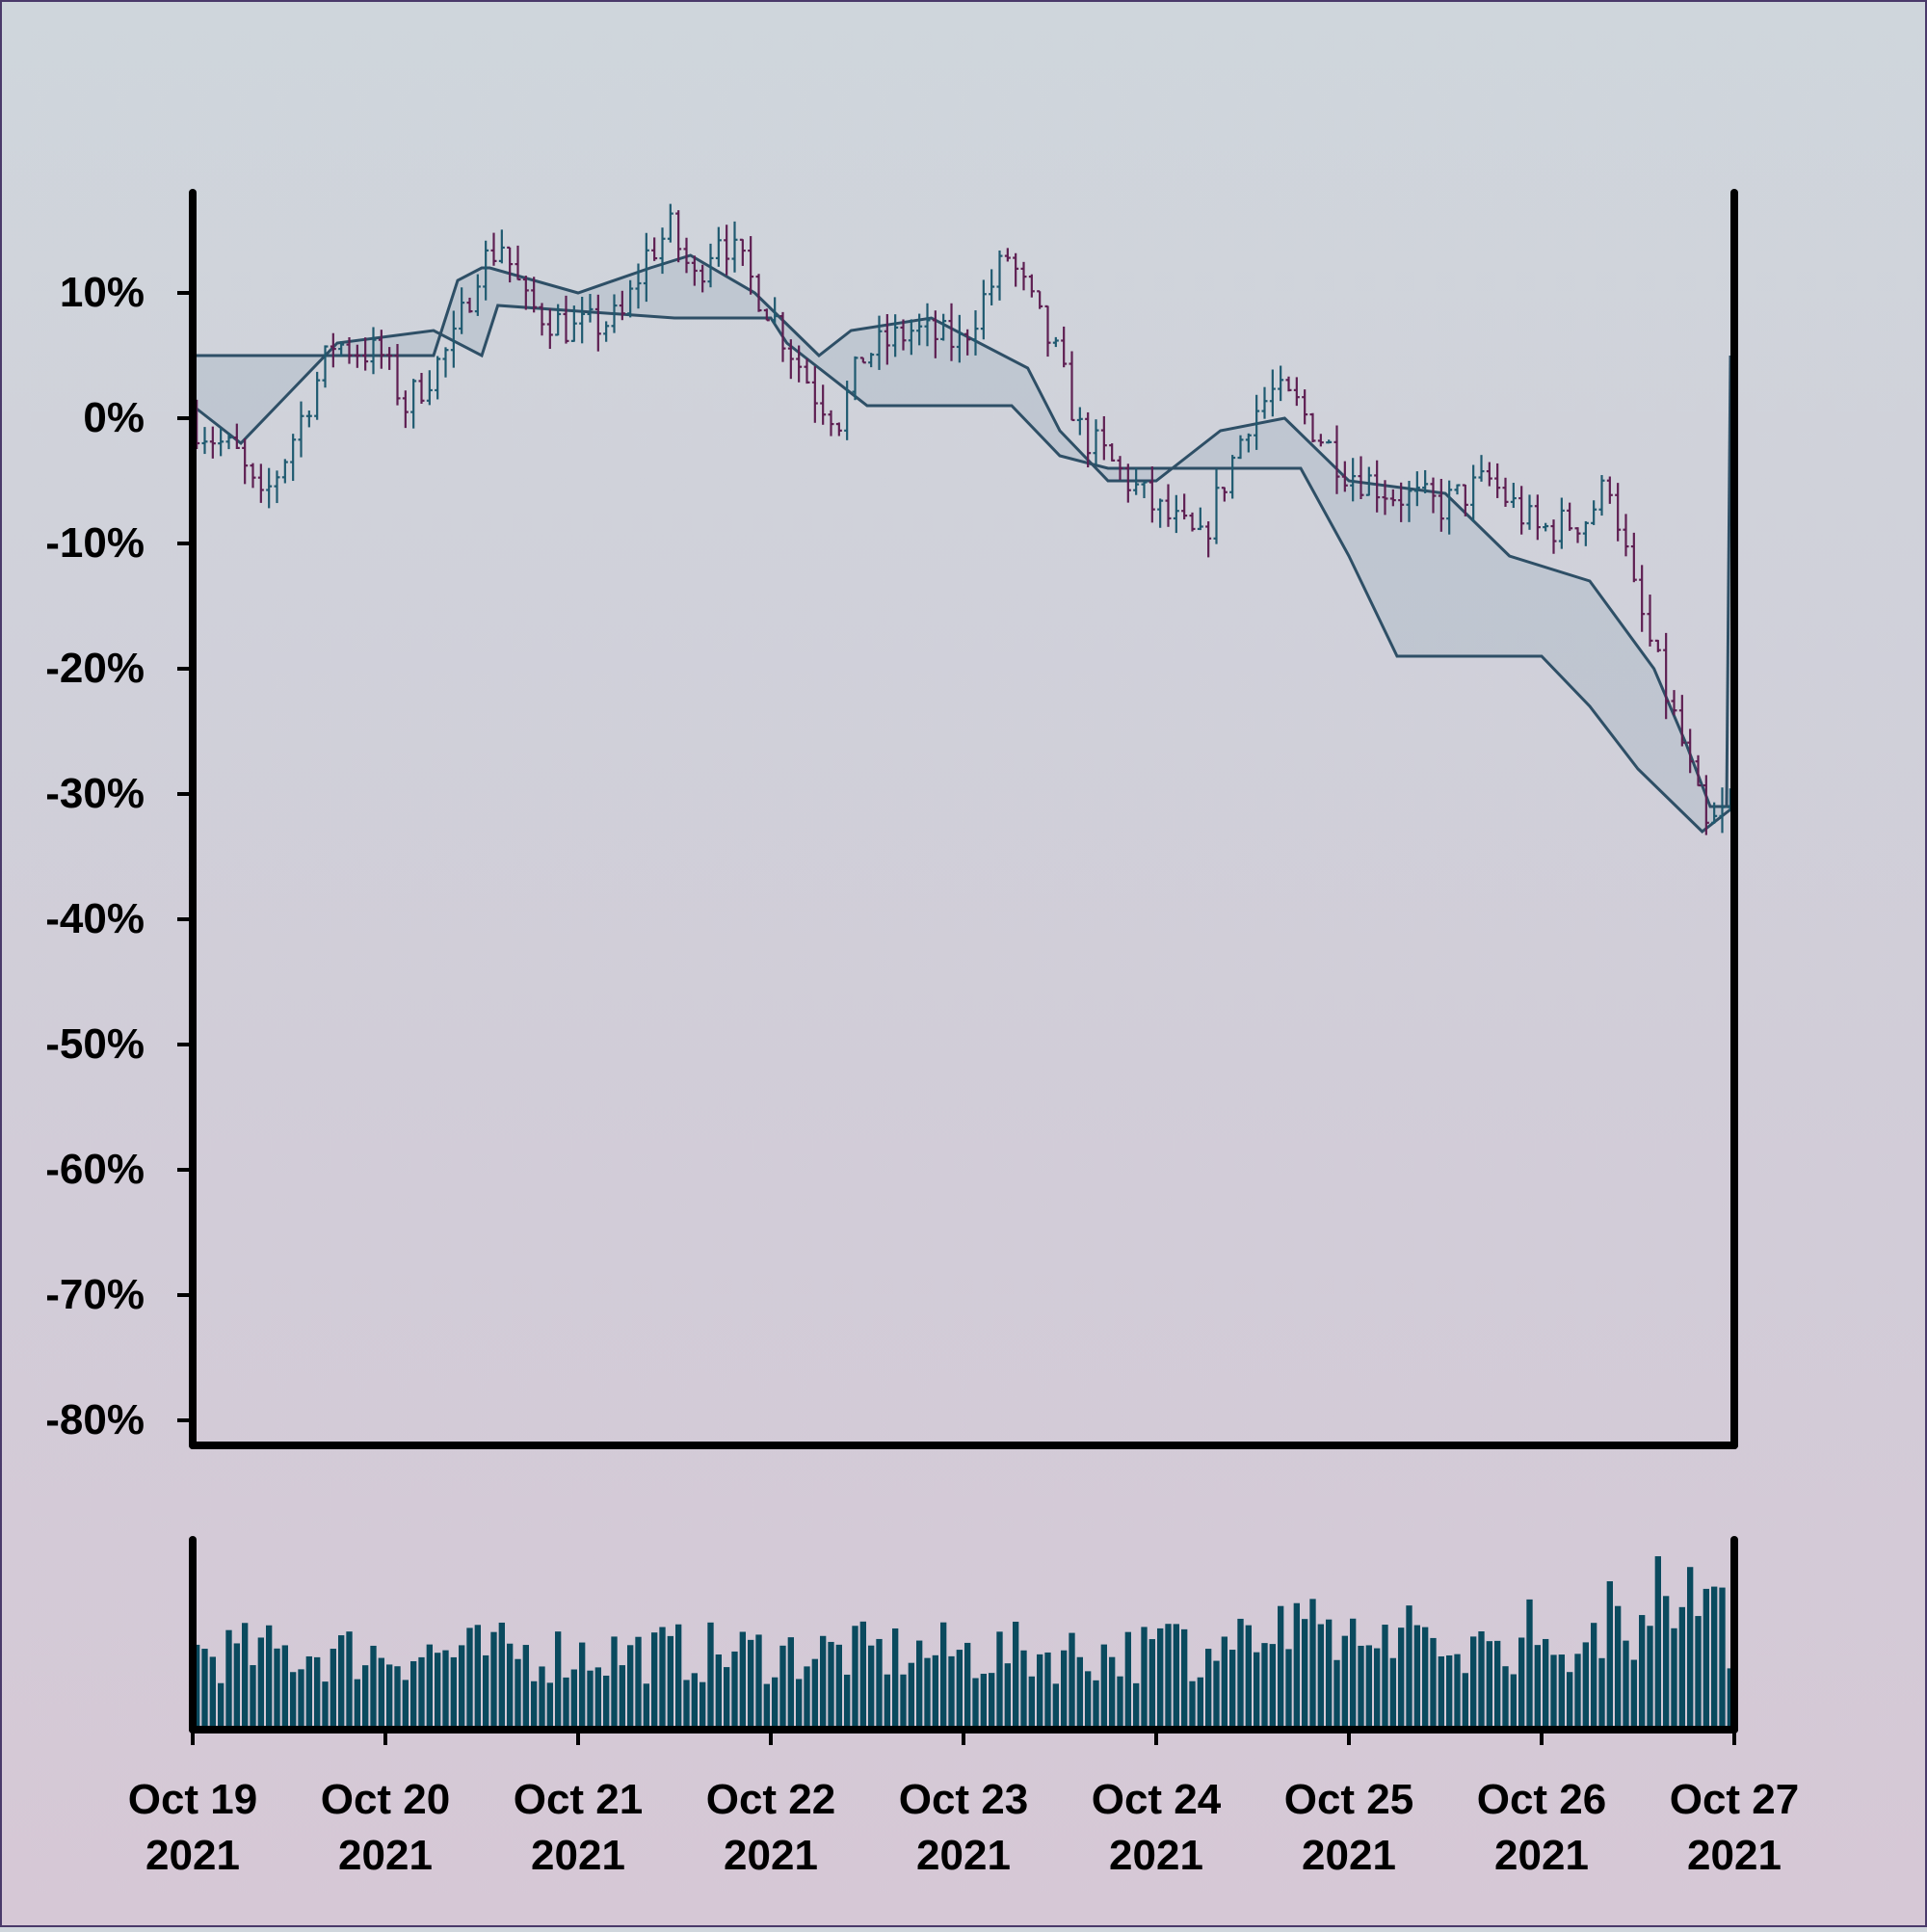 The width and height of the screenshot is (1927, 1932). Describe the element at coordinates (1542, 1799) in the screenshot. I see `x-tick-label-date: Oct 26` at that location.